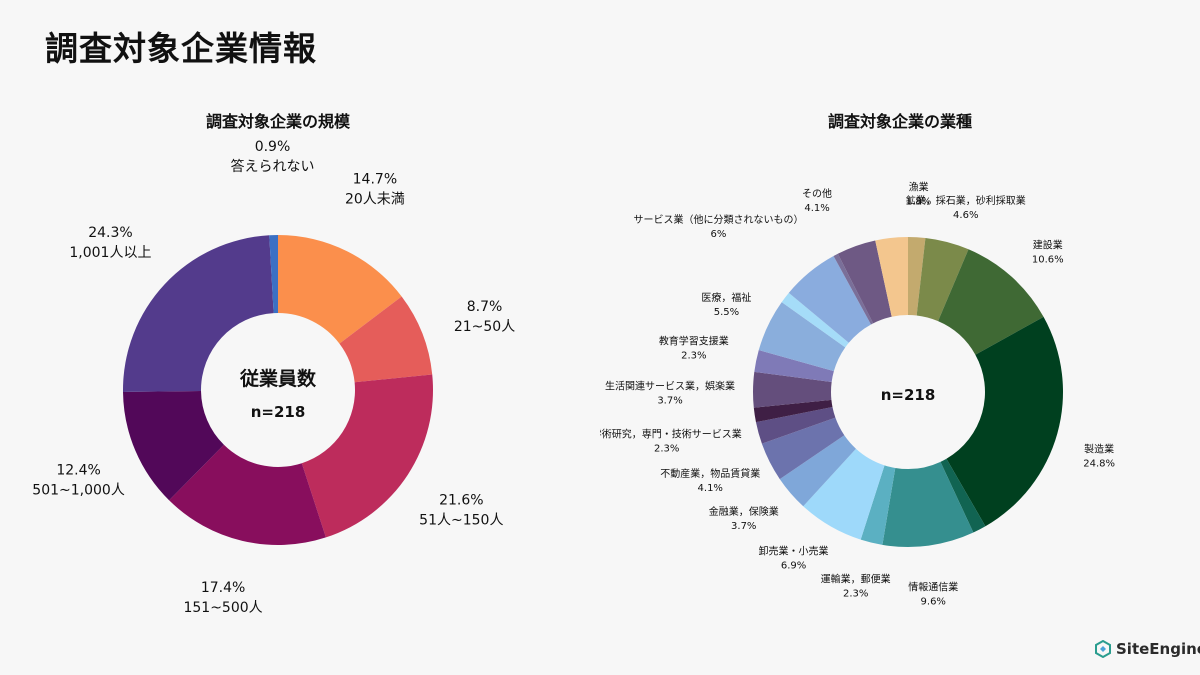 This screenshot has width=1200, height=675. Describe the element at coordinates (856, 579) in the screenshot. I see `slice-label: 運輸業，郵便業` at that location.